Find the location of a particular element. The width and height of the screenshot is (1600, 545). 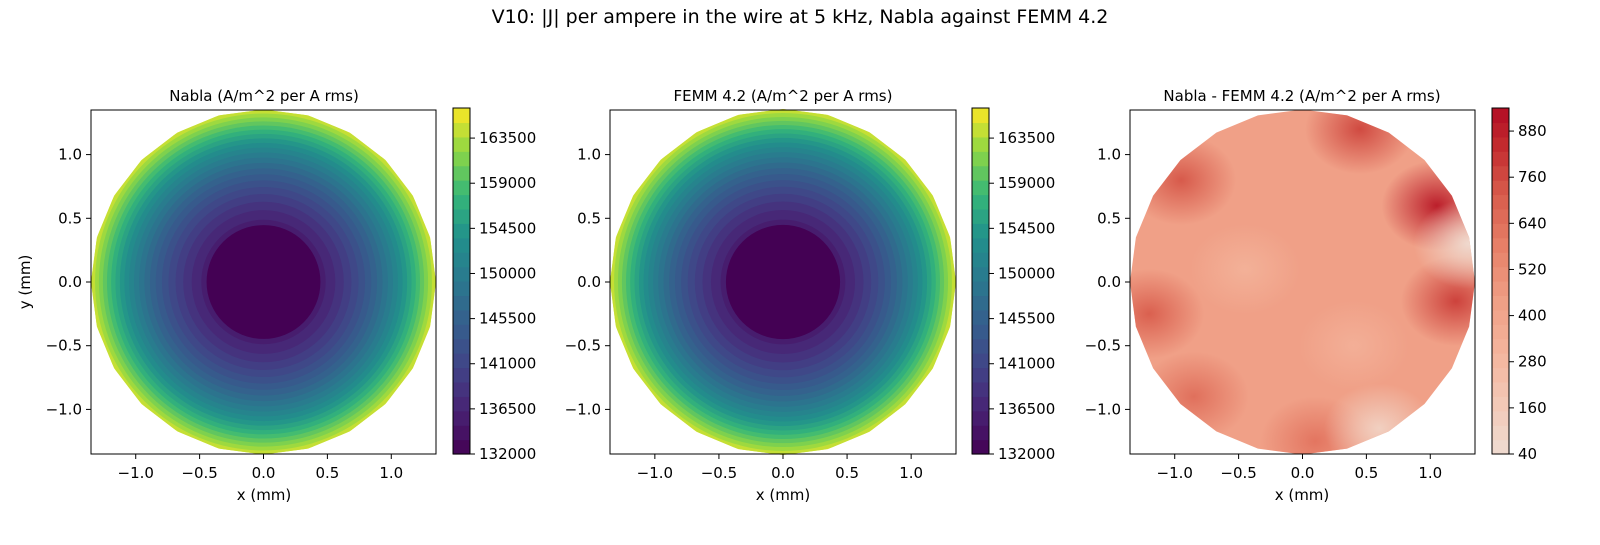

colorbar-tick-label: 40 is located at coordinates (1527, 454).